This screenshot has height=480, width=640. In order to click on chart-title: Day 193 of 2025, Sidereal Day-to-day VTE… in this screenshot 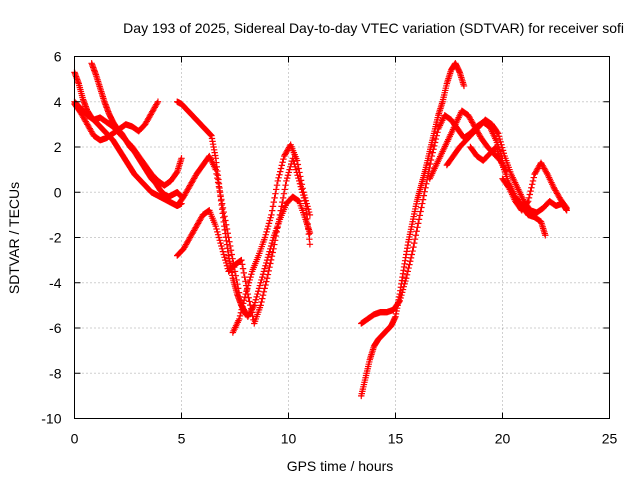, I will do `click(373, 28)`.